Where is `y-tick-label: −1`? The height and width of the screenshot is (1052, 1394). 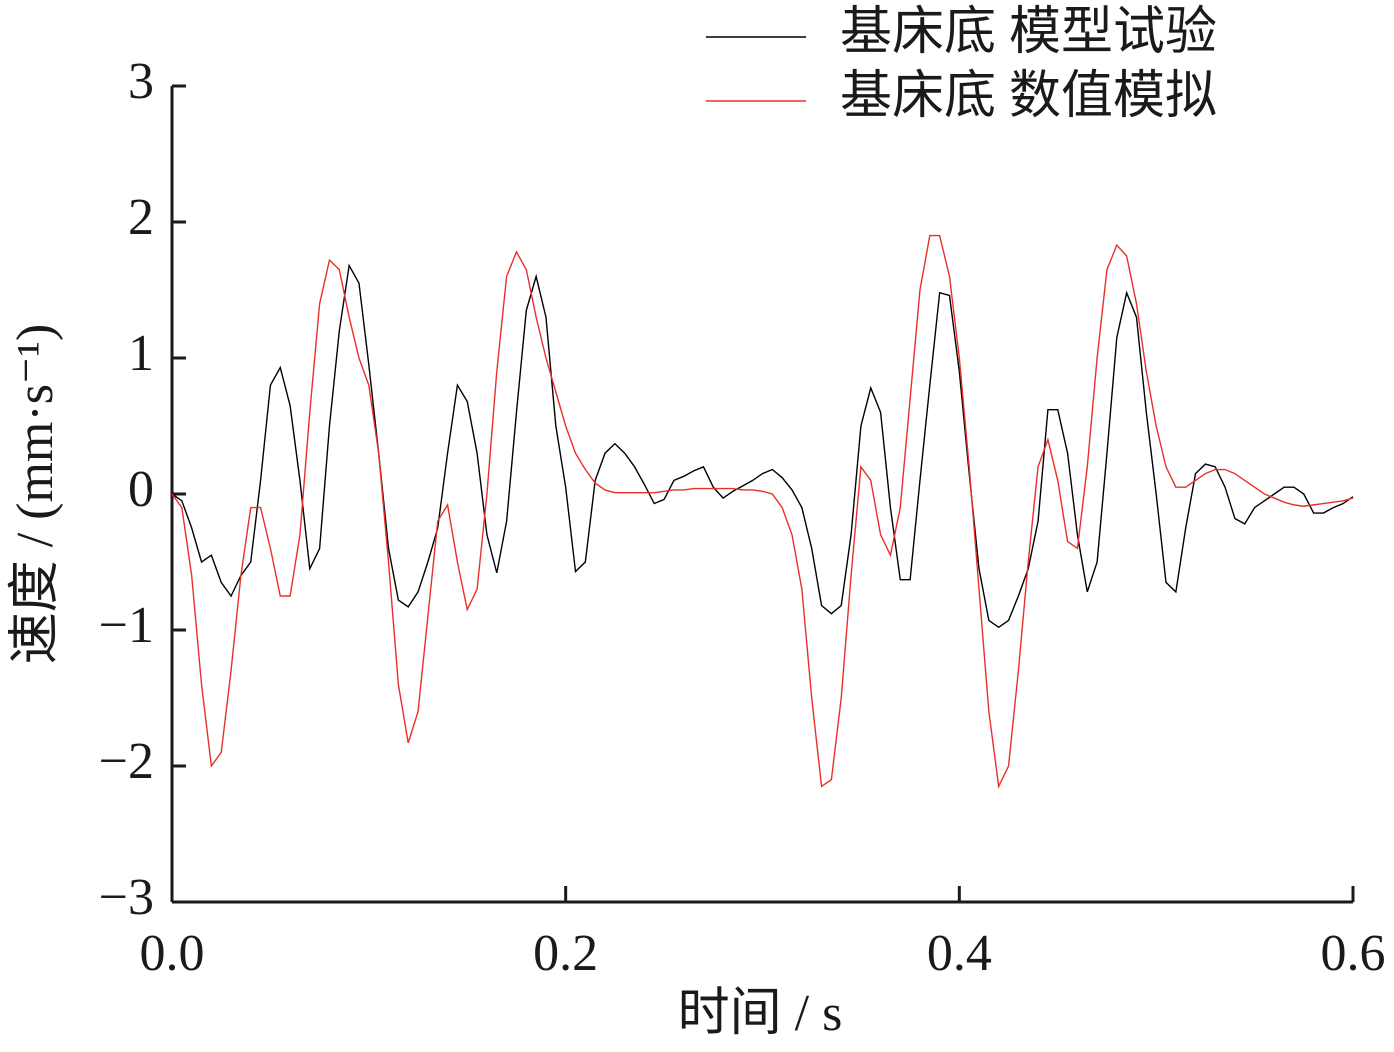 y-tick-label: −1 is located at coordinates (126, 625).